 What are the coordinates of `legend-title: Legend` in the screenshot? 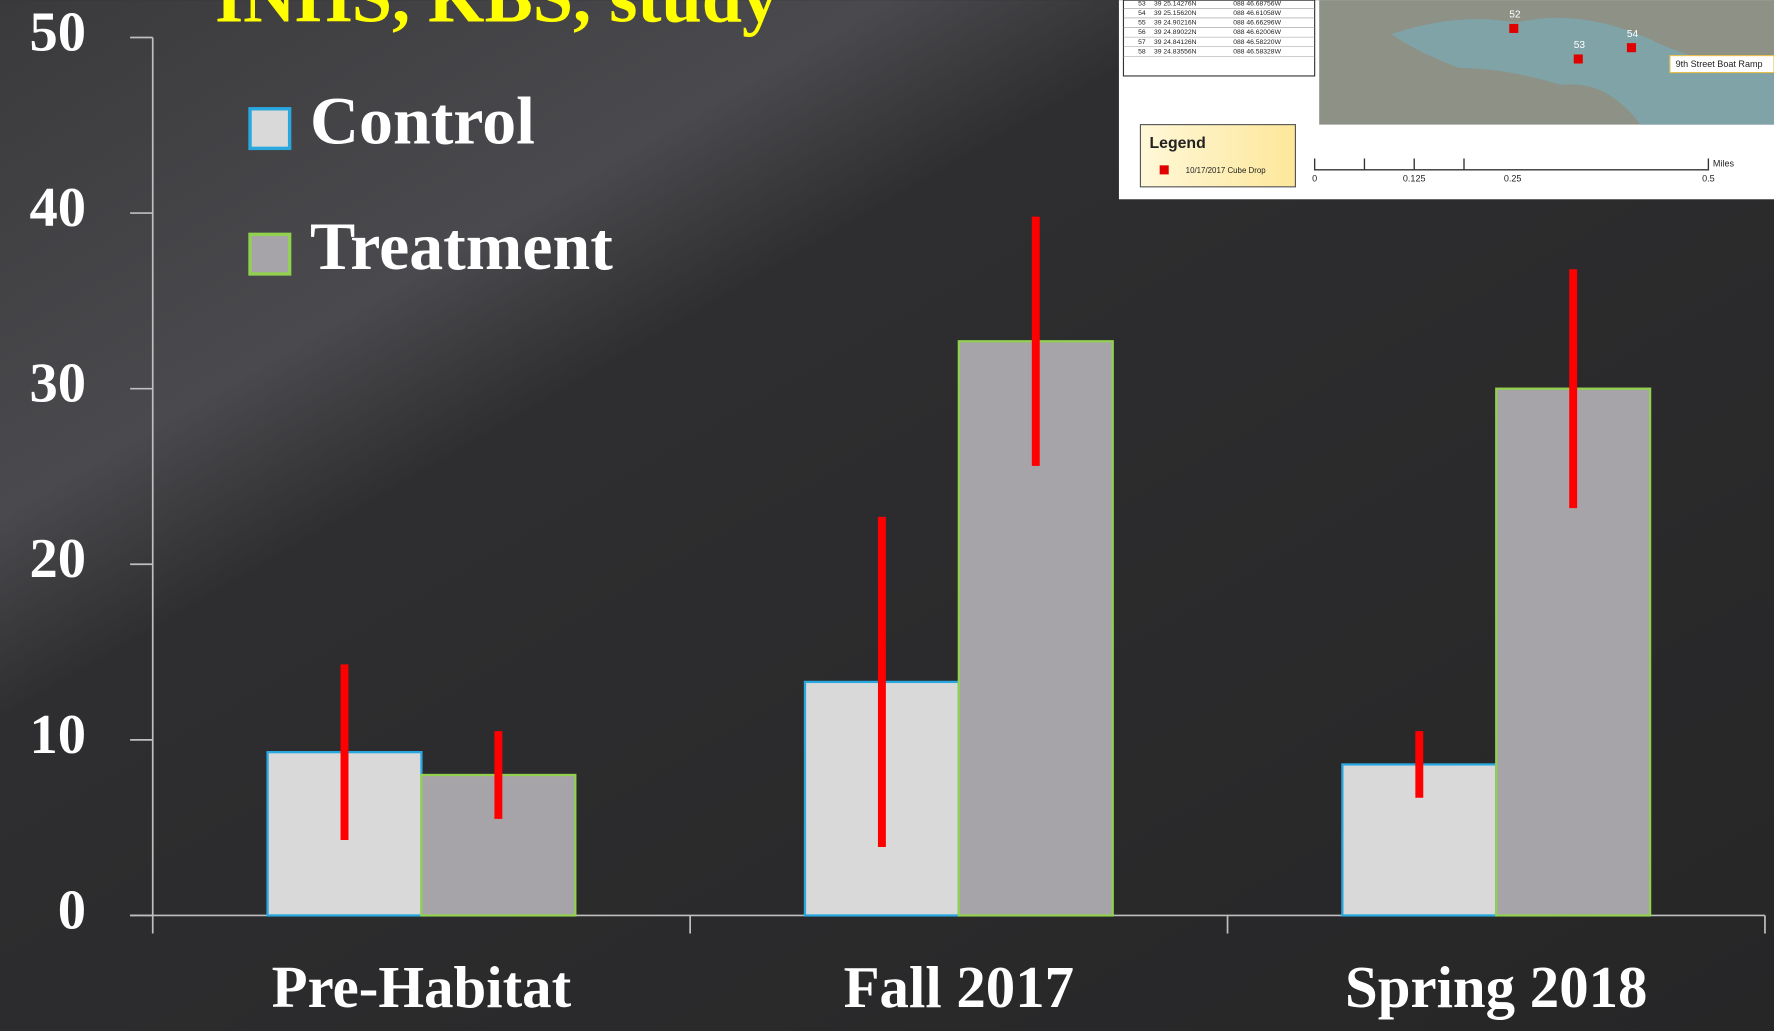 It's located at (1177, 143).